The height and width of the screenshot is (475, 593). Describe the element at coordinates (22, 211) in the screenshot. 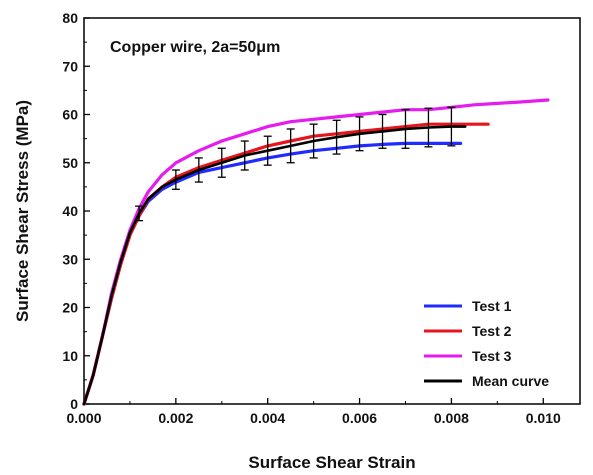

I see `y-axis-title: Surface Shear Stress (MPa)` at that location.